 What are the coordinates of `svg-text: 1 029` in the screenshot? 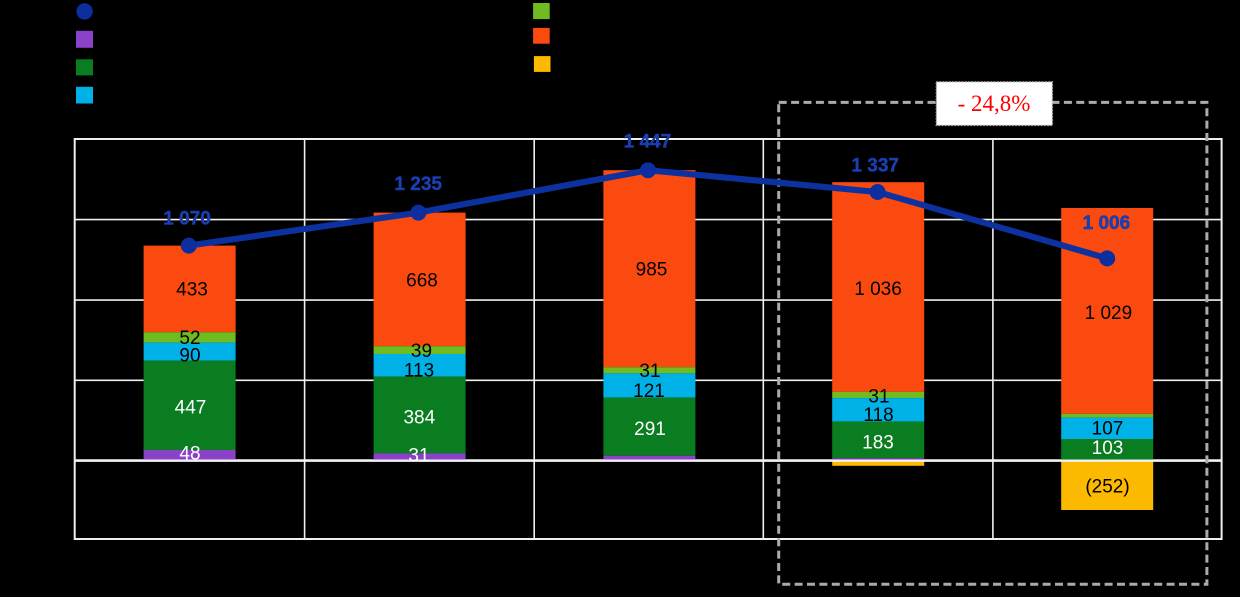 It's located at (1109, 313).